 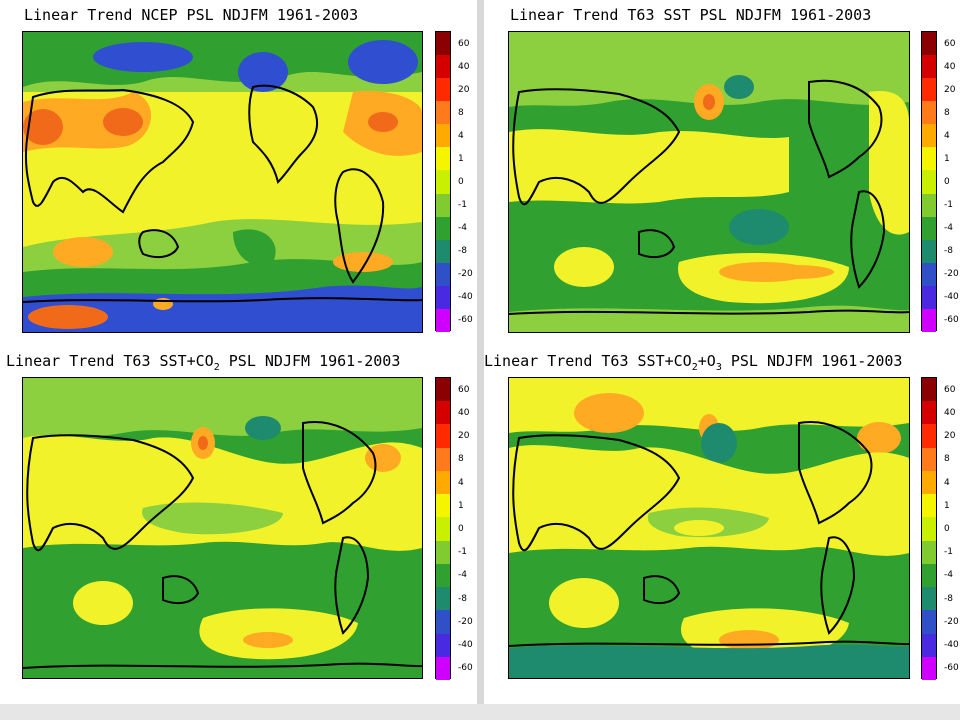 I want to click on bottom-band, so click(x=480, y=712).